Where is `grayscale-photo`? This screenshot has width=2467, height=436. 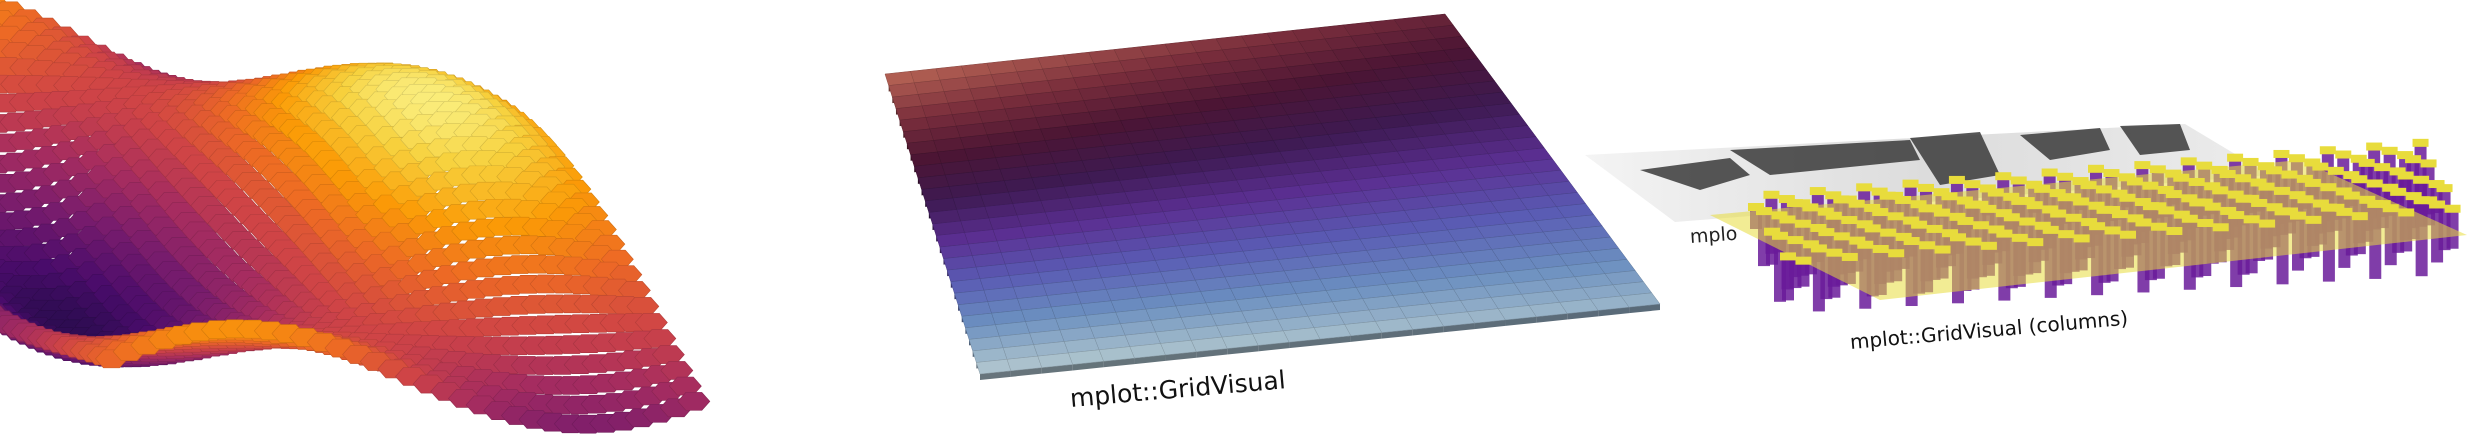
grayscale-photo is located at coordinates (1927, 173).